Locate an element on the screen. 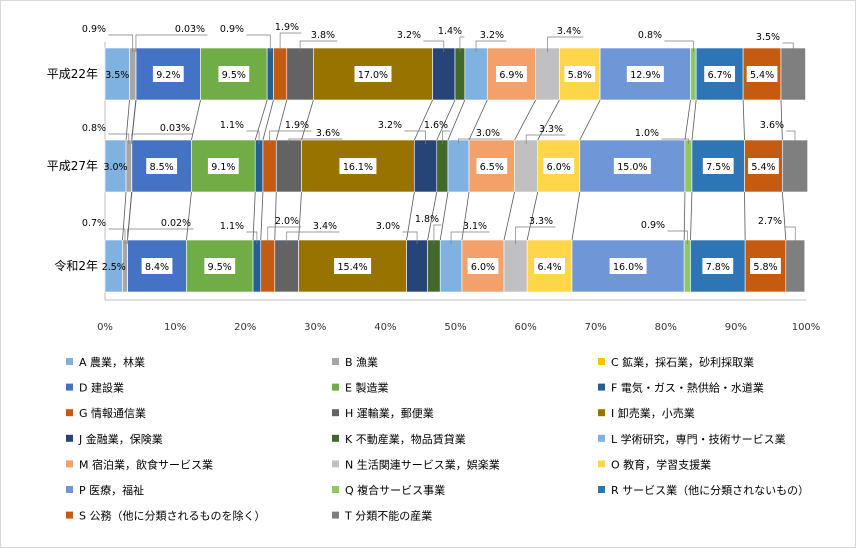 The image size is (856, 548). x-tick-label: 50% is located at coordinates (455, 327).